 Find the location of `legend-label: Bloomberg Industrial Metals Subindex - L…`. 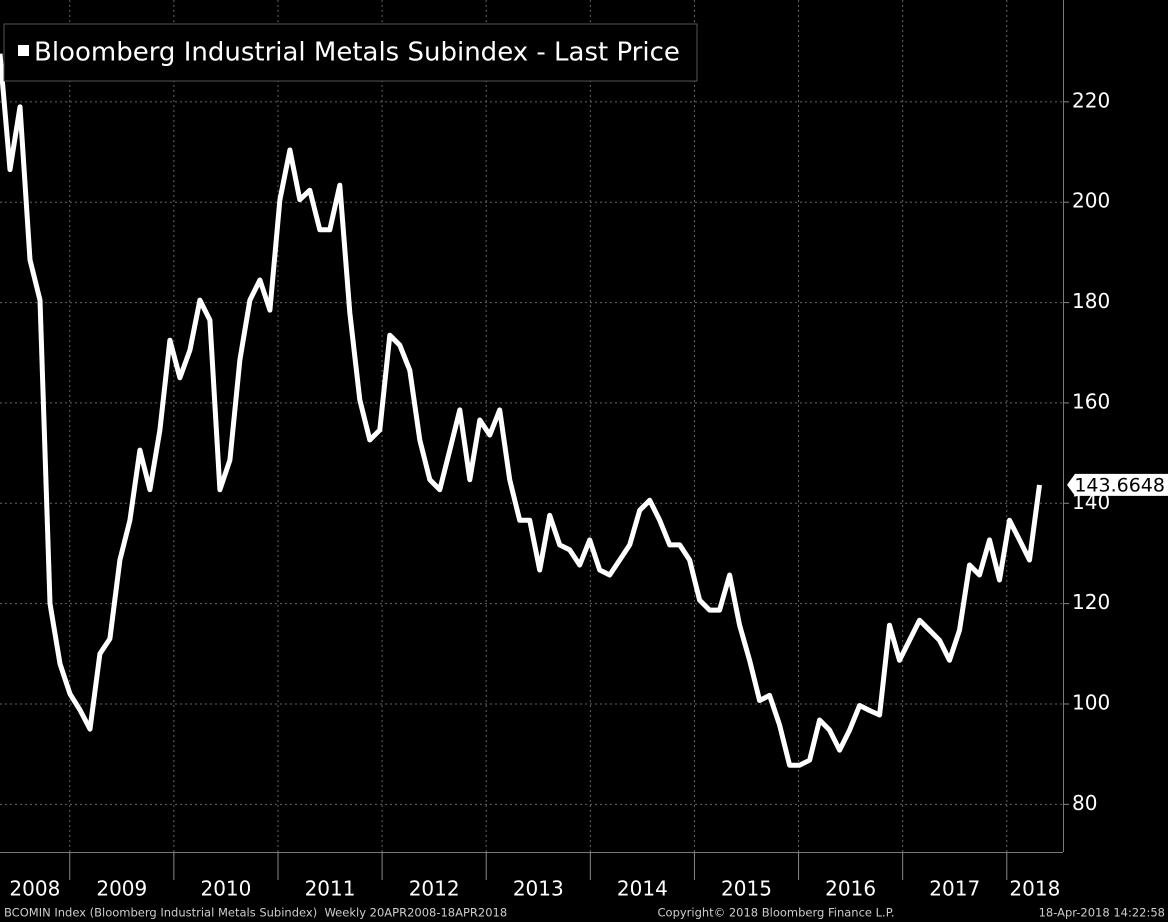

legend-label: Bloomberg Industrial Metals Subindex - L… is located at coordinates (357, 53).